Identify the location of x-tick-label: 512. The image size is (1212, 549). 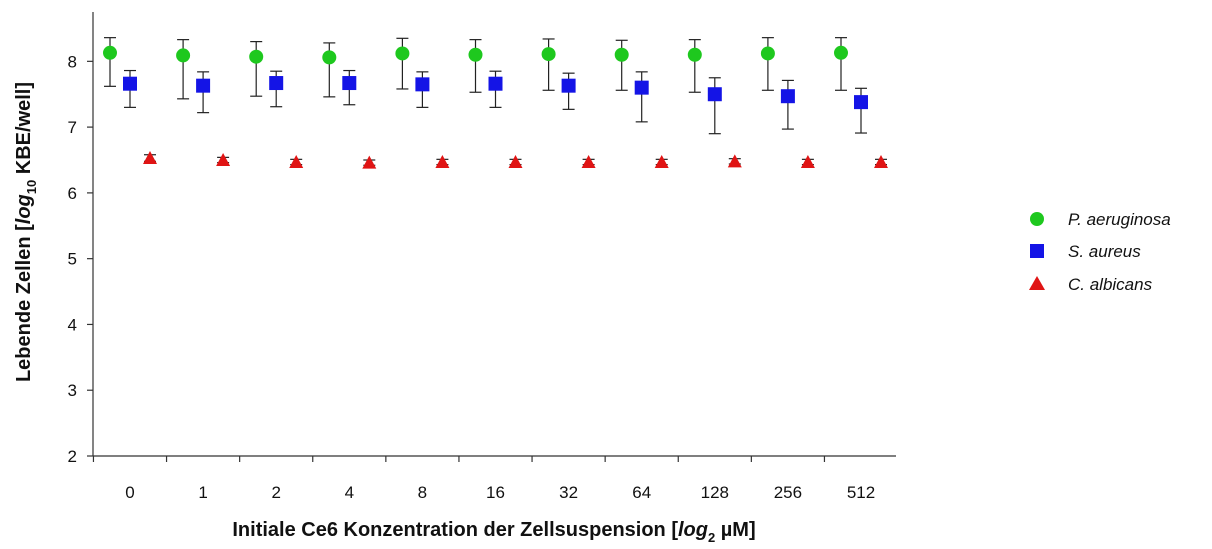
(861, 492).